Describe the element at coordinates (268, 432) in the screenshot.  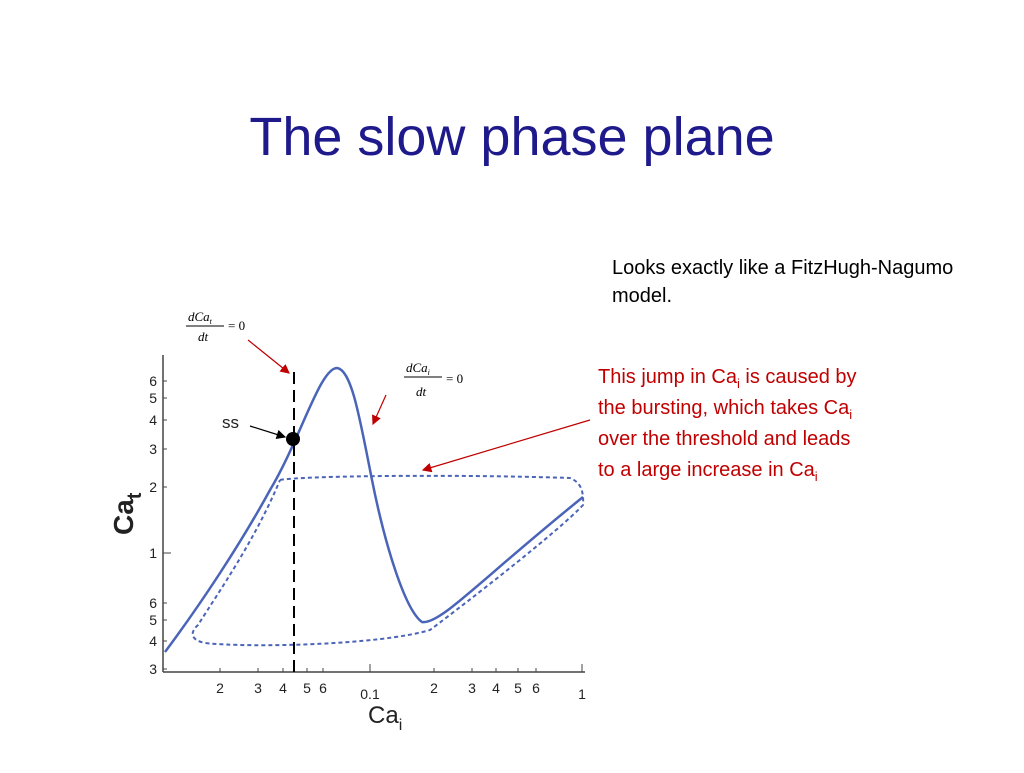
I see `ss-arrow` at that location.